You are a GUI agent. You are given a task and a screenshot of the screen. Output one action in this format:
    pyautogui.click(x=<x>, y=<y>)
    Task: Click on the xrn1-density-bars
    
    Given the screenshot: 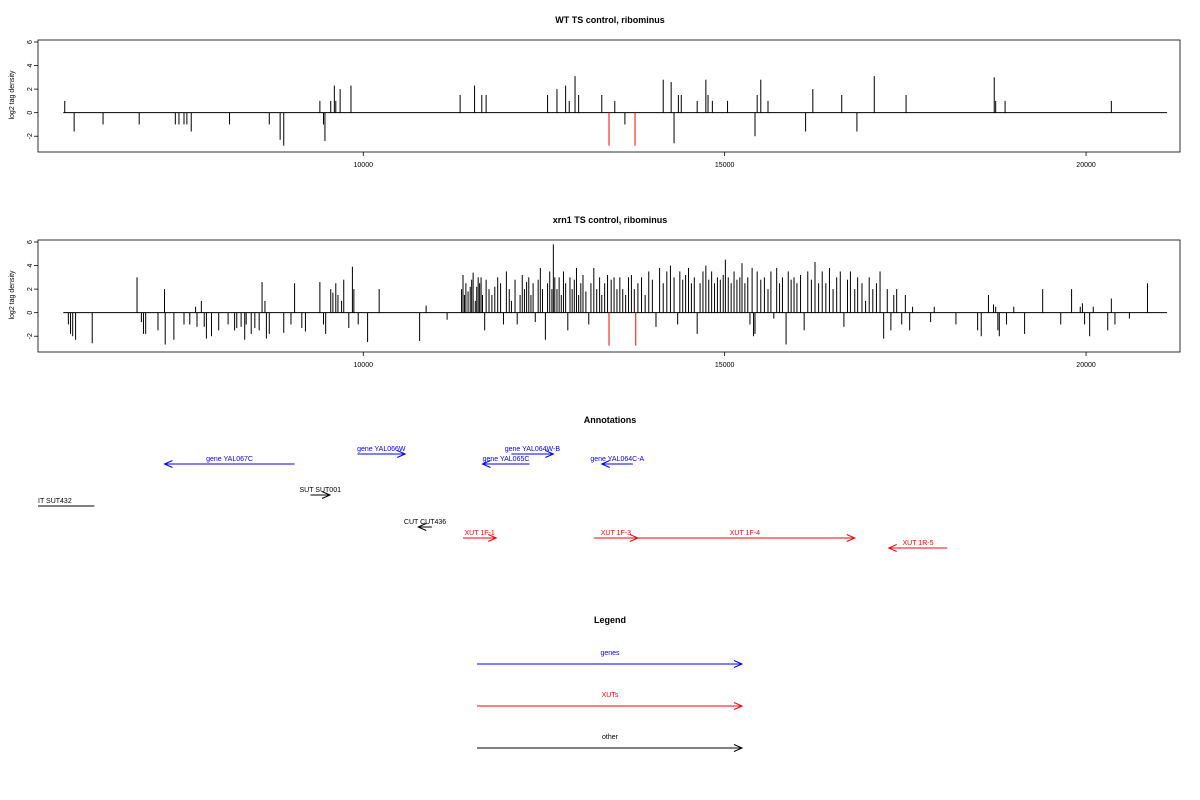 What is the action you would take?
    pyautogui.click(x=615, y=295)
    